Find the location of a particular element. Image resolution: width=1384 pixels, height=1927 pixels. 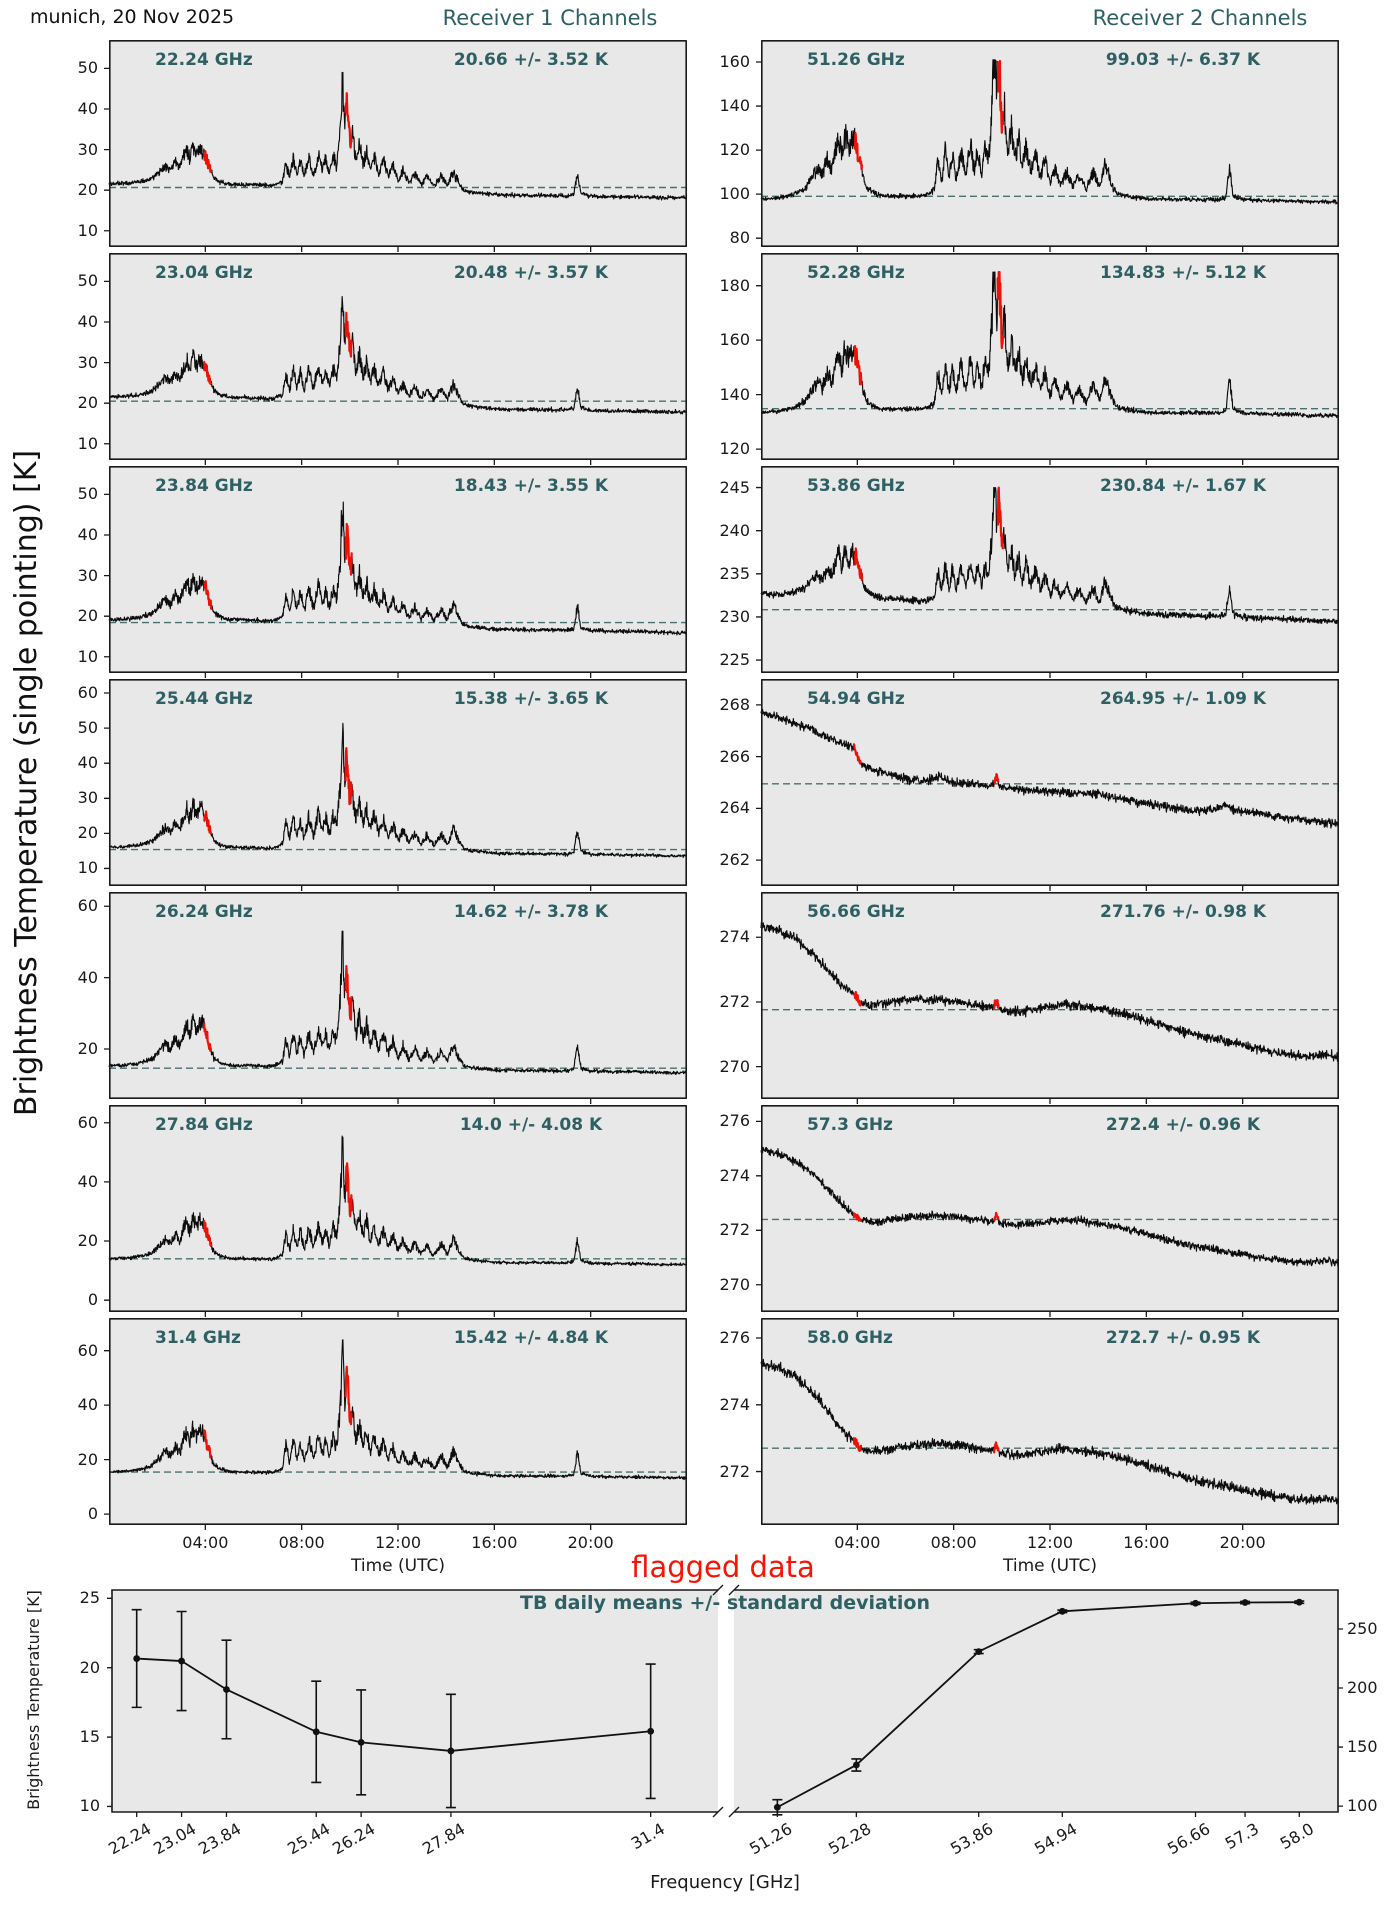

timeseries-canvas-52.28GHz is located at coordinates (1045, 361).